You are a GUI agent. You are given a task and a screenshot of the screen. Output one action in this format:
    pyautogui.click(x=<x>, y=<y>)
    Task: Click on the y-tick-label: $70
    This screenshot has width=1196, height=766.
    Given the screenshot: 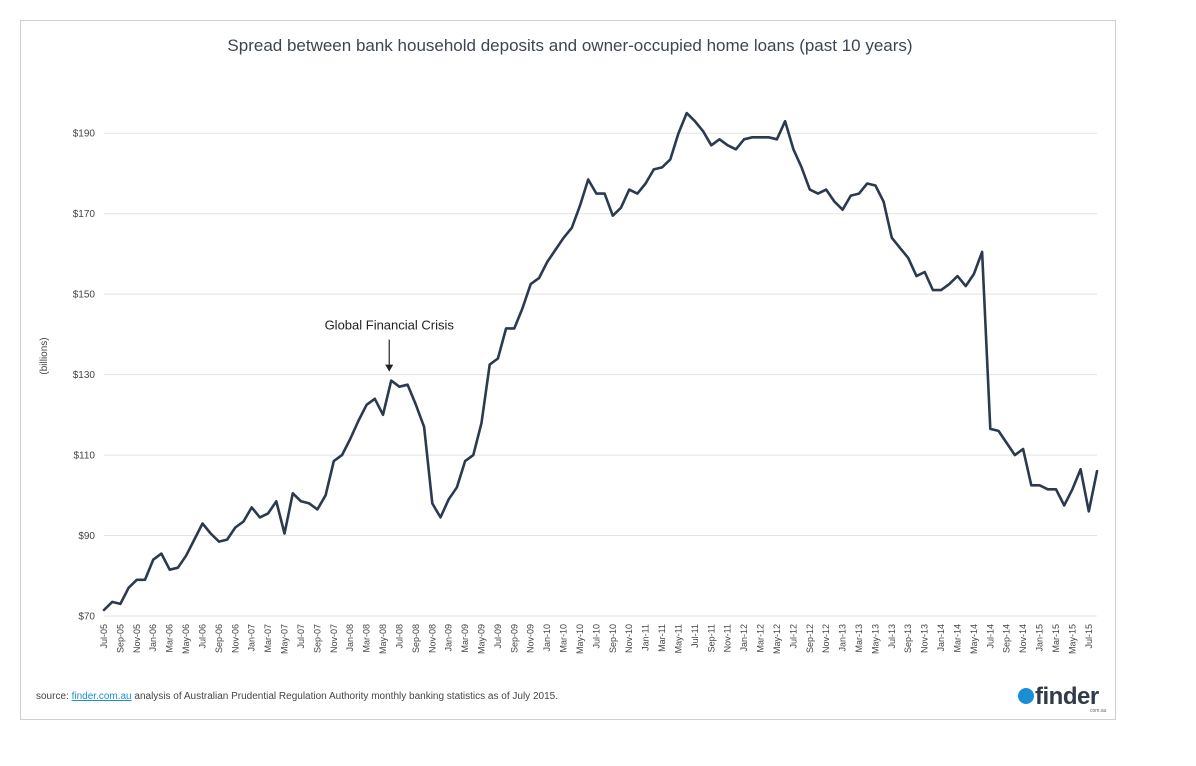 What is the action you would take?
    pyautogui.click(x=86, y=617)
    